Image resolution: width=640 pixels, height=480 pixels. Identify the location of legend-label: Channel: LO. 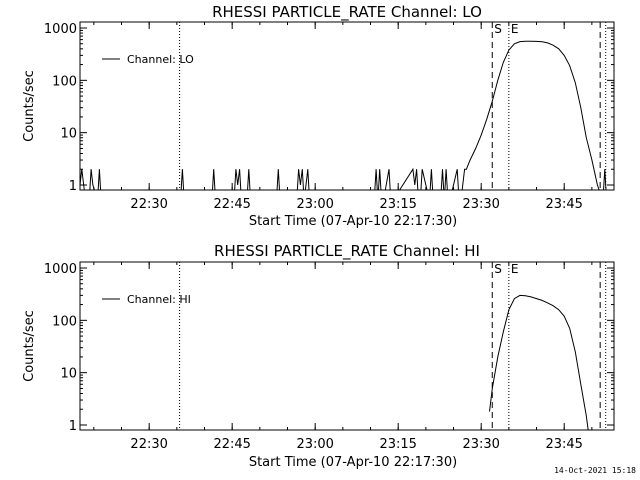
(160, 59).